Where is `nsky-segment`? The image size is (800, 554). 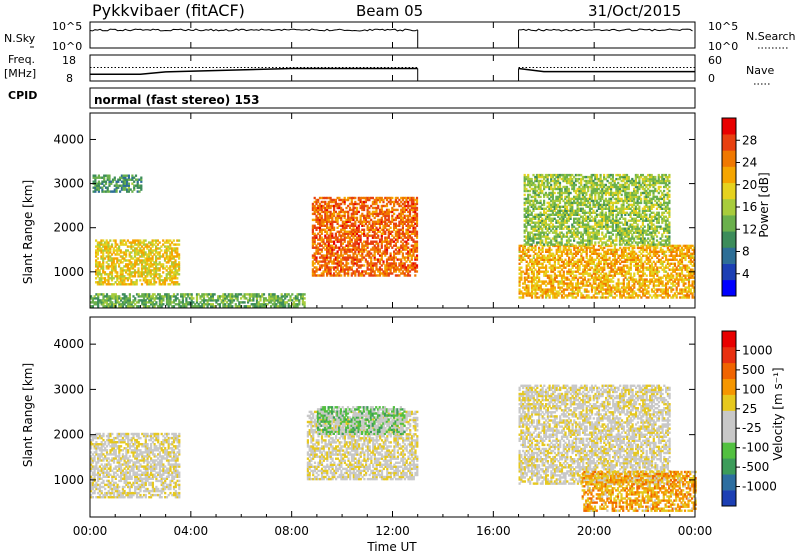 nsky-segment is located at coordinates (605, 30).